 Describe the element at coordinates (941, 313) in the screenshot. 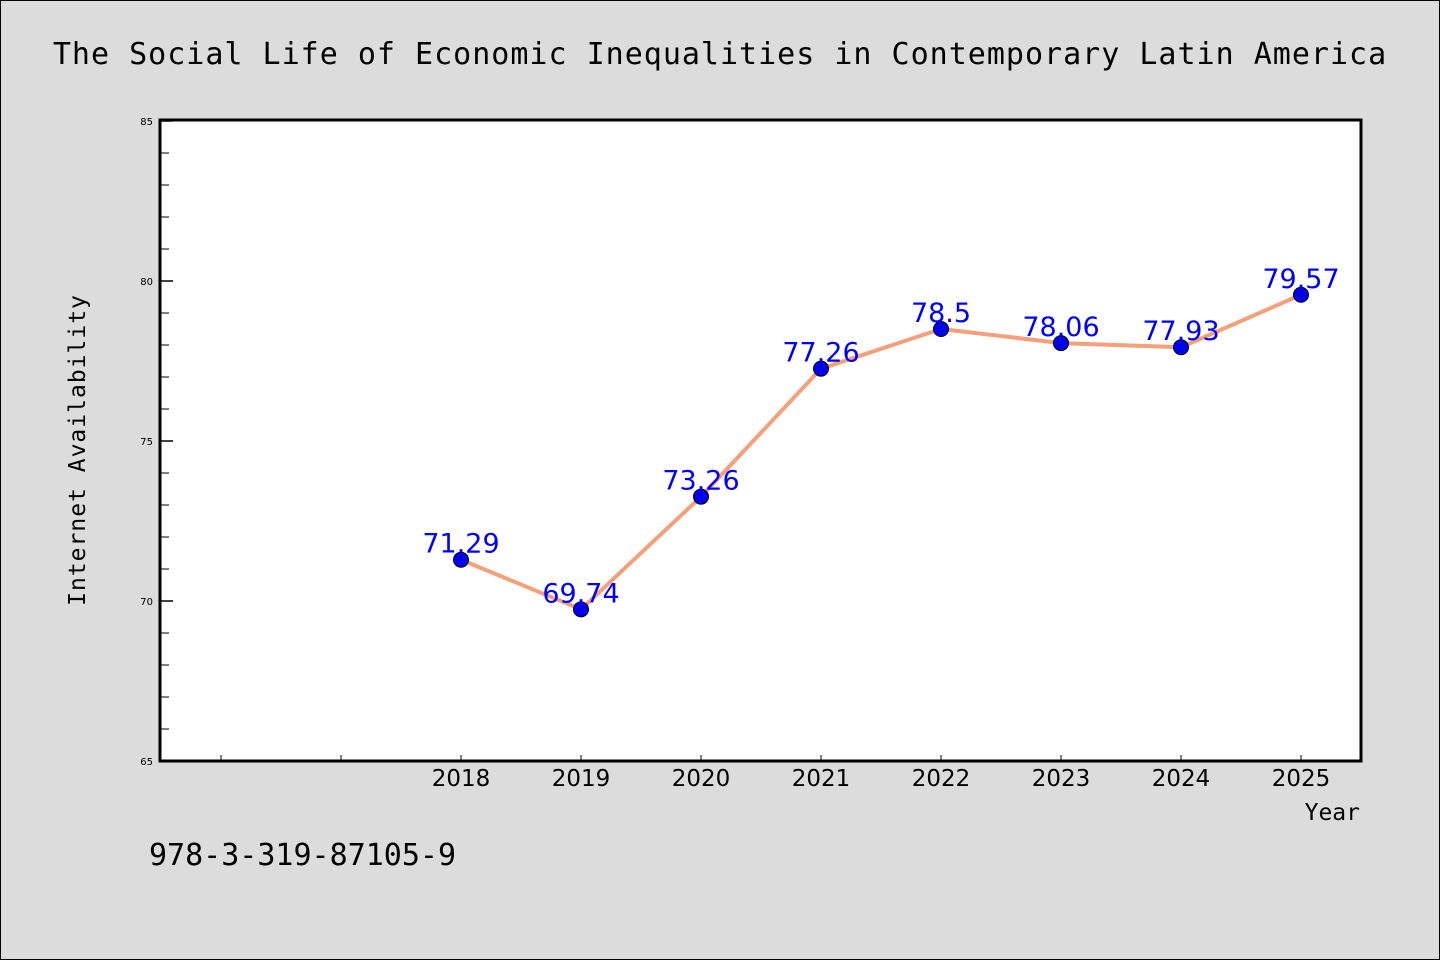

I see `data-label: 78.5` at that location.